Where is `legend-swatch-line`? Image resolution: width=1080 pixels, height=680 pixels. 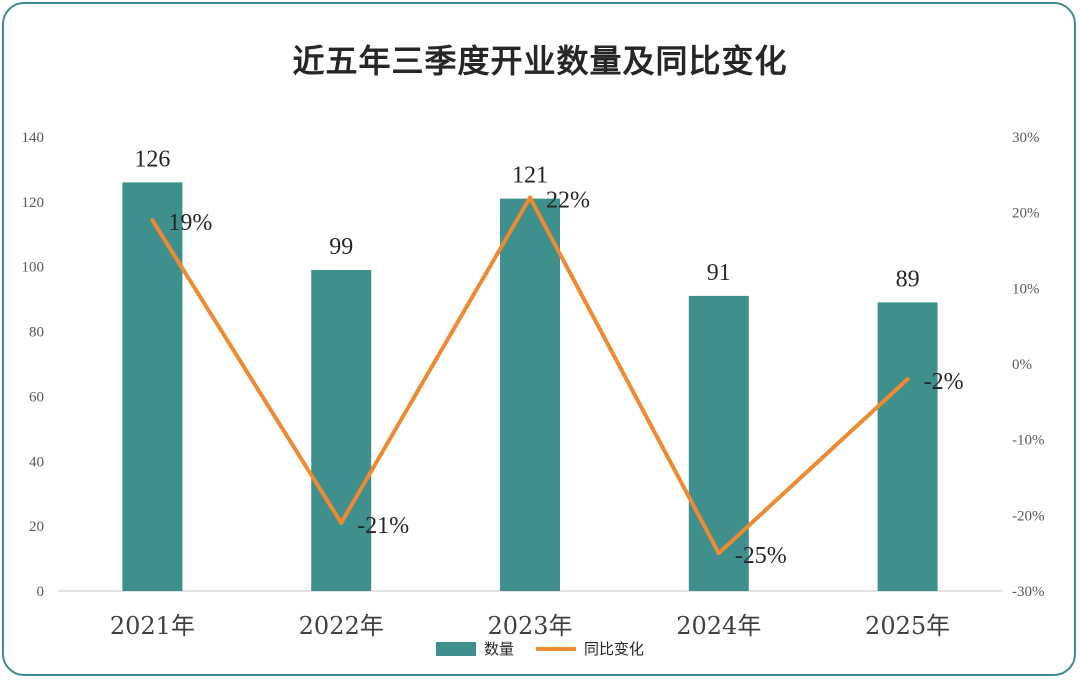 legend-swatch-line is located at coordinates (556, 648).